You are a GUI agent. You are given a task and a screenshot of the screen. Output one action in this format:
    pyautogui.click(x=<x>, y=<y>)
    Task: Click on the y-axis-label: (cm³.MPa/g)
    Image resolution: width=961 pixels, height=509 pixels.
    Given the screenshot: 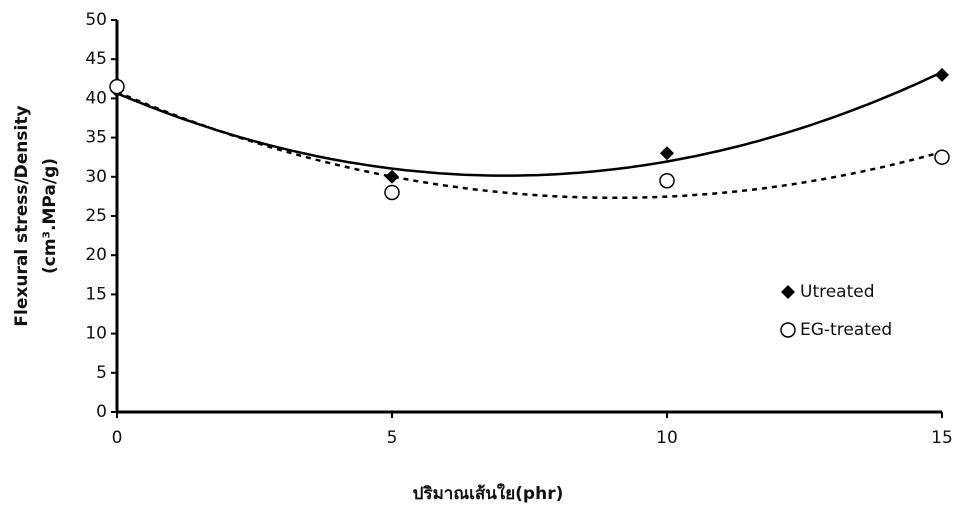 What is the action you would take?
    pyautogui.click(x=50, y=216)
    